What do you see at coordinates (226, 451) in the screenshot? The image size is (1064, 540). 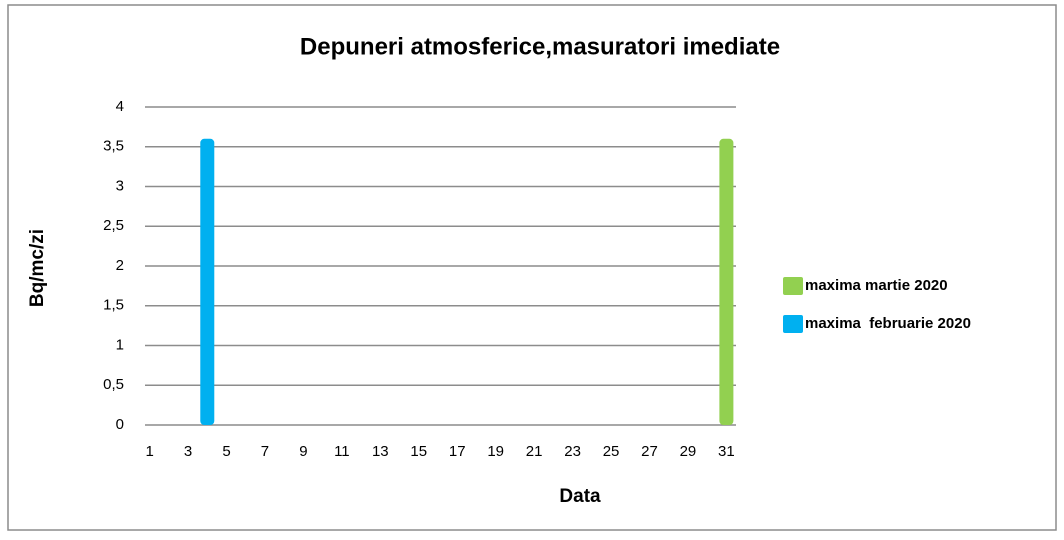 I see `x-tick-label: 5` at bounding box center [226, 451].